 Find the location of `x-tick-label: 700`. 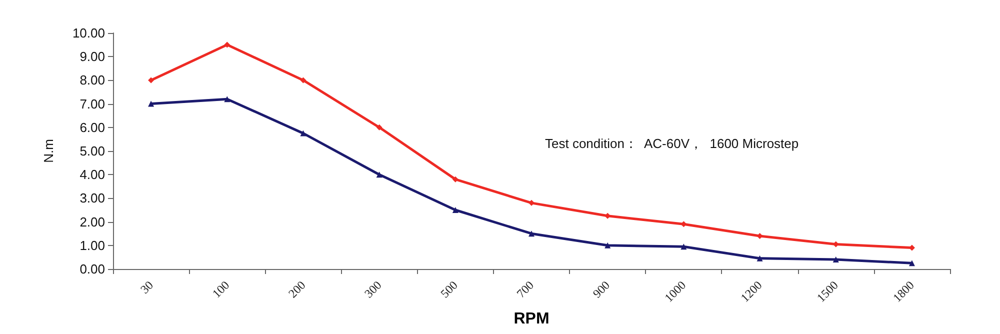

x-tick-label: 700 is located at coordinates (525, 289).